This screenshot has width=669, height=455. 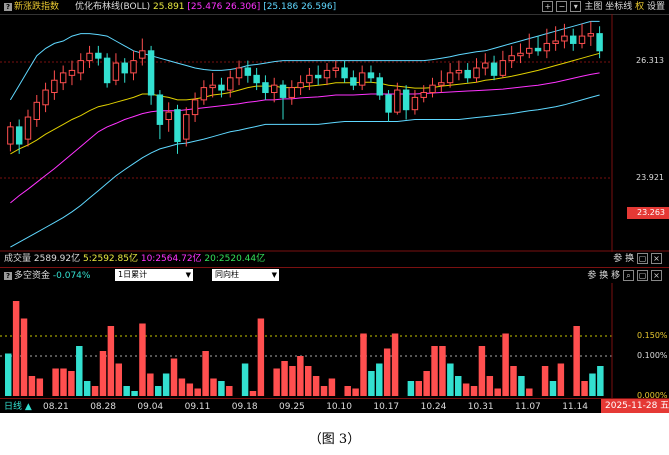 I want to click on chevron-icon: ▾, so click(x=576, y=6).